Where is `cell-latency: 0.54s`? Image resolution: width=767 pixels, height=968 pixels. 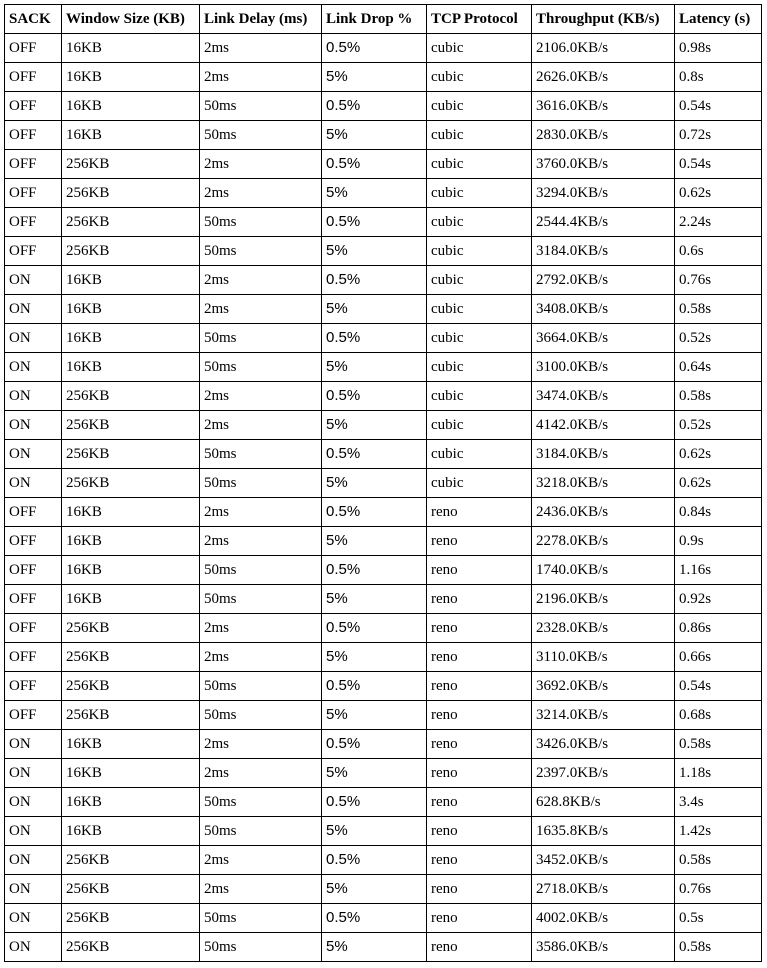 cell-latency: 0.54s is located at coordinates (718, 106).